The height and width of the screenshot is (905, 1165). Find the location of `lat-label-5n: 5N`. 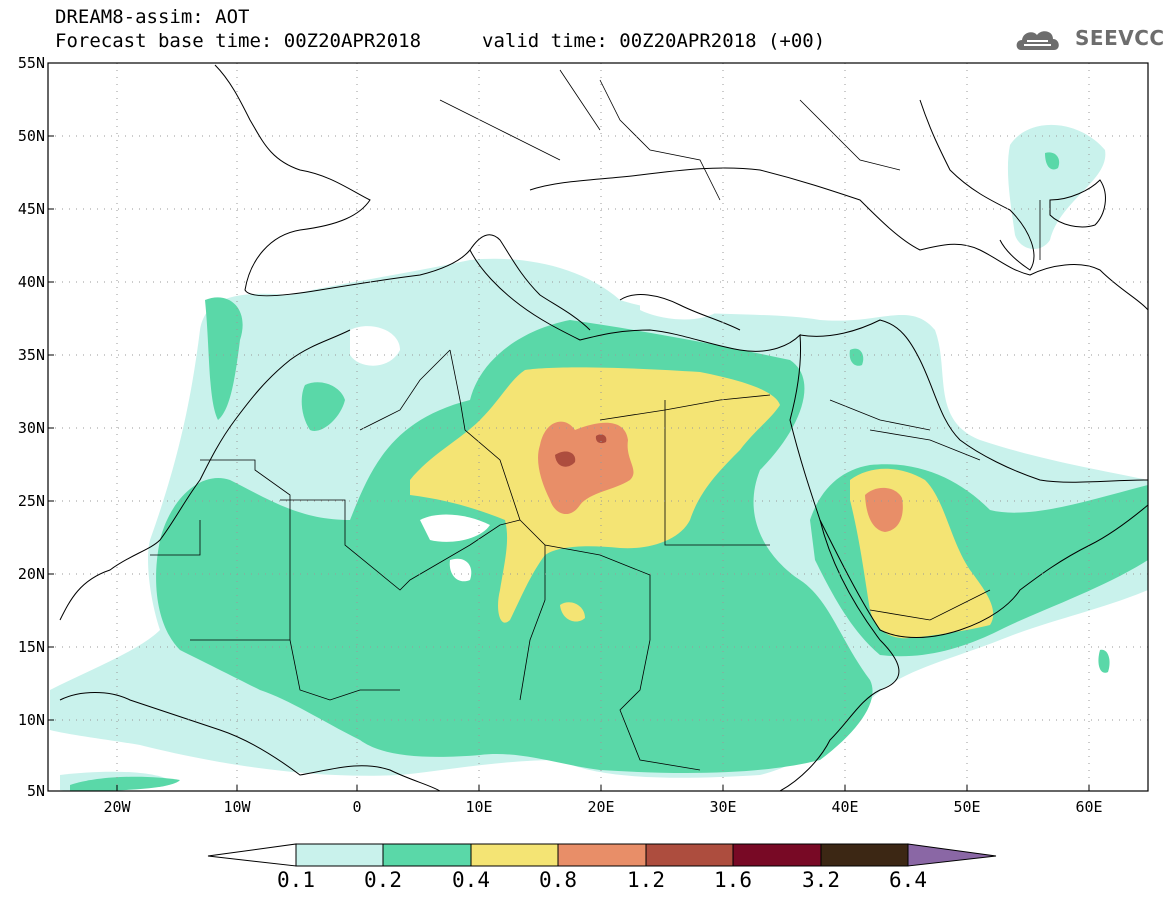

lat-label-5n: 5N is located at coordinates (35, 791).